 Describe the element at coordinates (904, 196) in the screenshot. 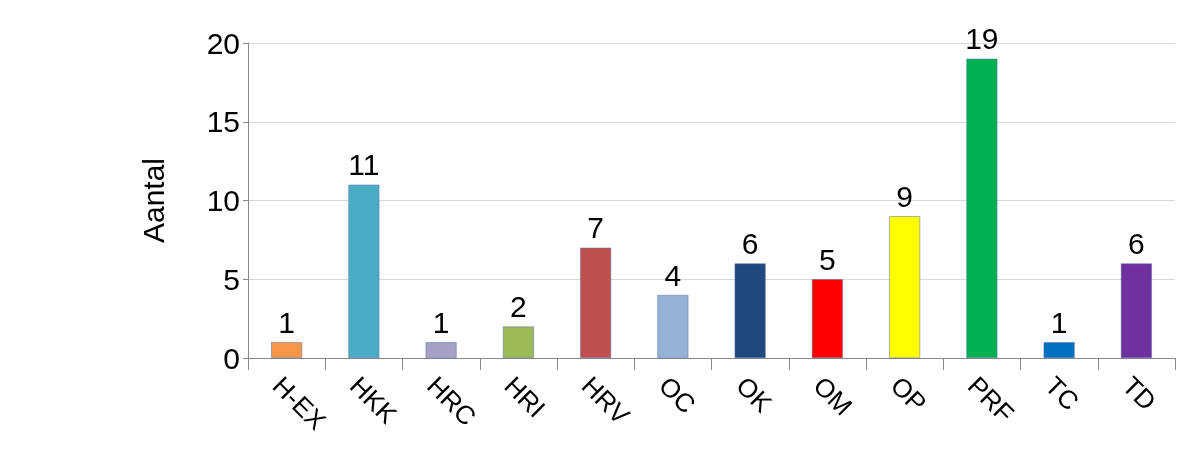

I see `data-label: 9` at that location.